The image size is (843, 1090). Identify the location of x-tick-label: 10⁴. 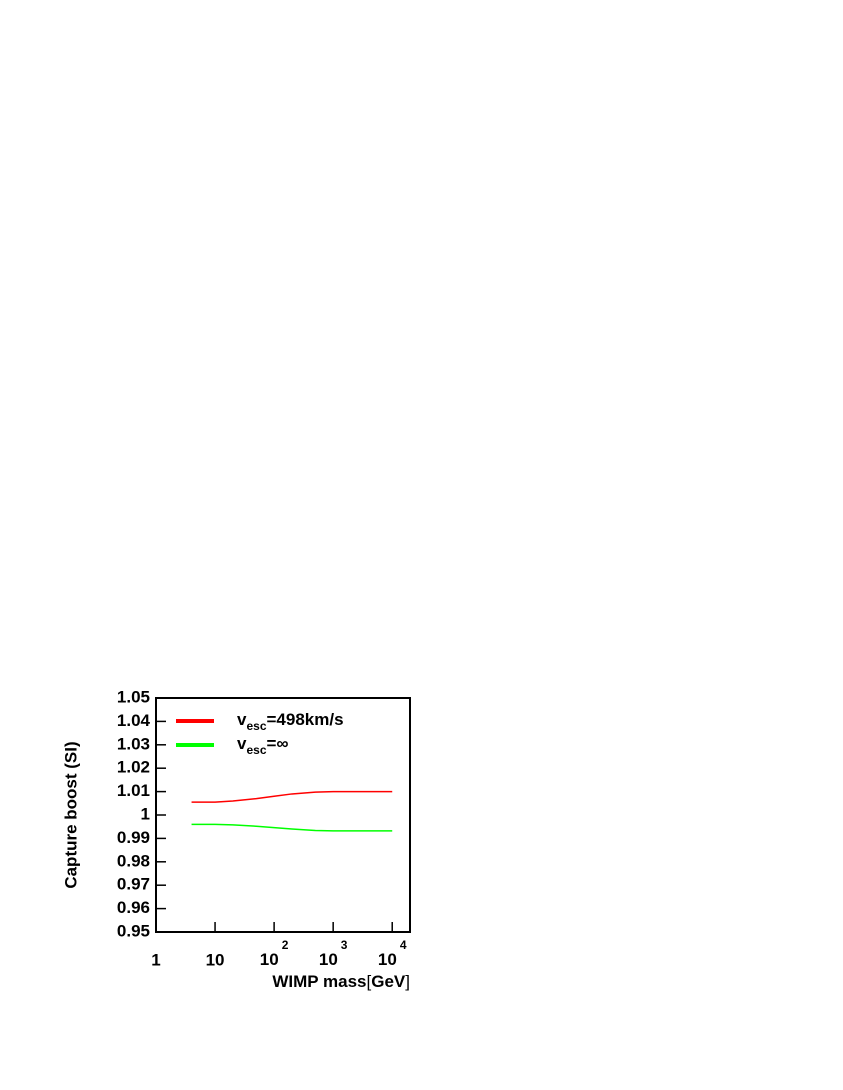
(392, 953).